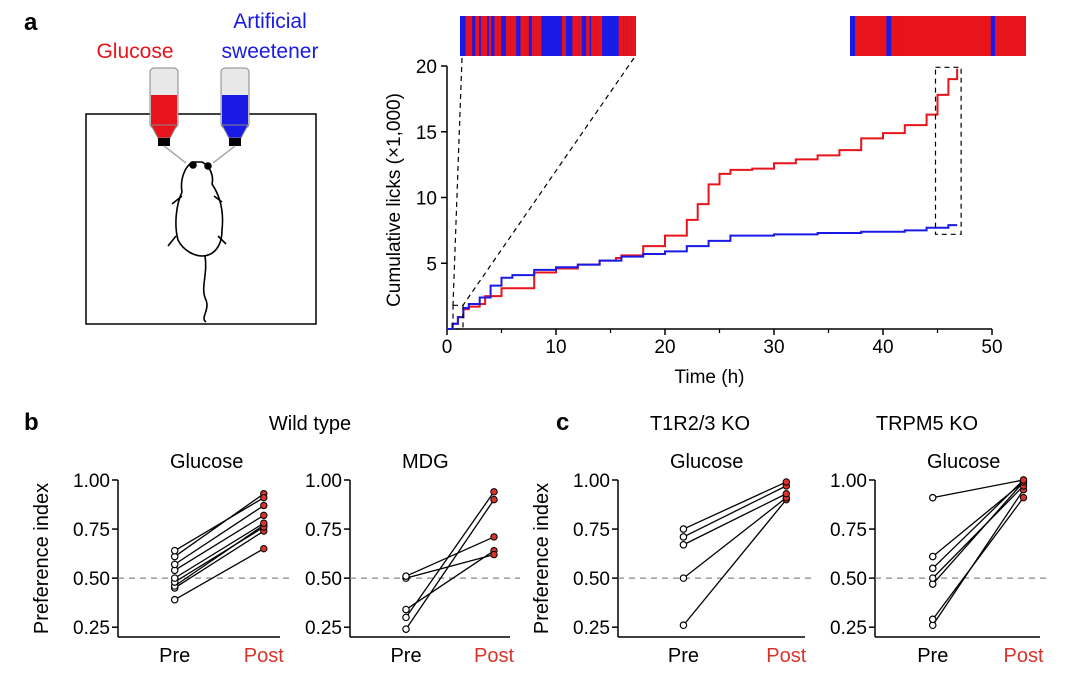 This screenshot has width=1074, height=677. Describe the element at coordinates (591, 628) in the screenshot. I see `y-tick-label: 0.25` at that location.